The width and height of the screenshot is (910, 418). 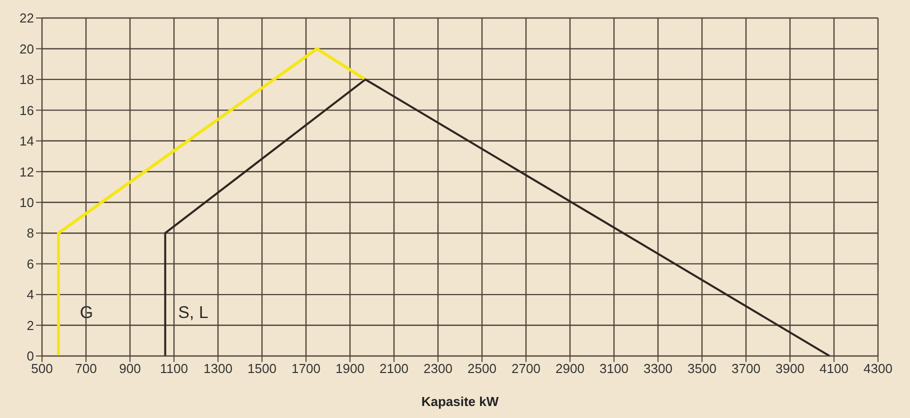 I want to click on x-tick-label: 700, so click(x=86, y=368).